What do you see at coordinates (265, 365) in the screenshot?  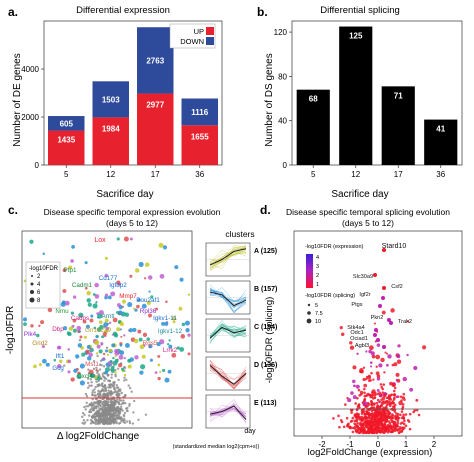 I see `cluster-label-3: D (136)` at bounding box center [265, 365].